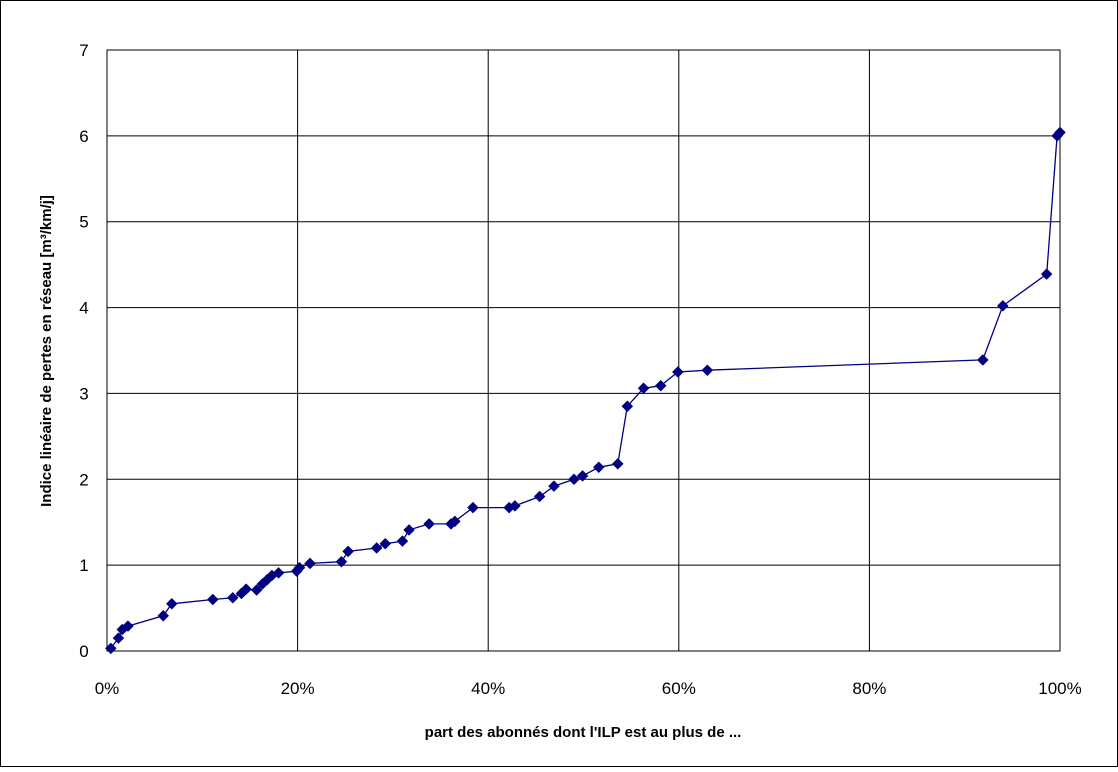  Describe the element at coordinates (83, 222) in the screenshot. I see `y-tick-label: 5` at that location.